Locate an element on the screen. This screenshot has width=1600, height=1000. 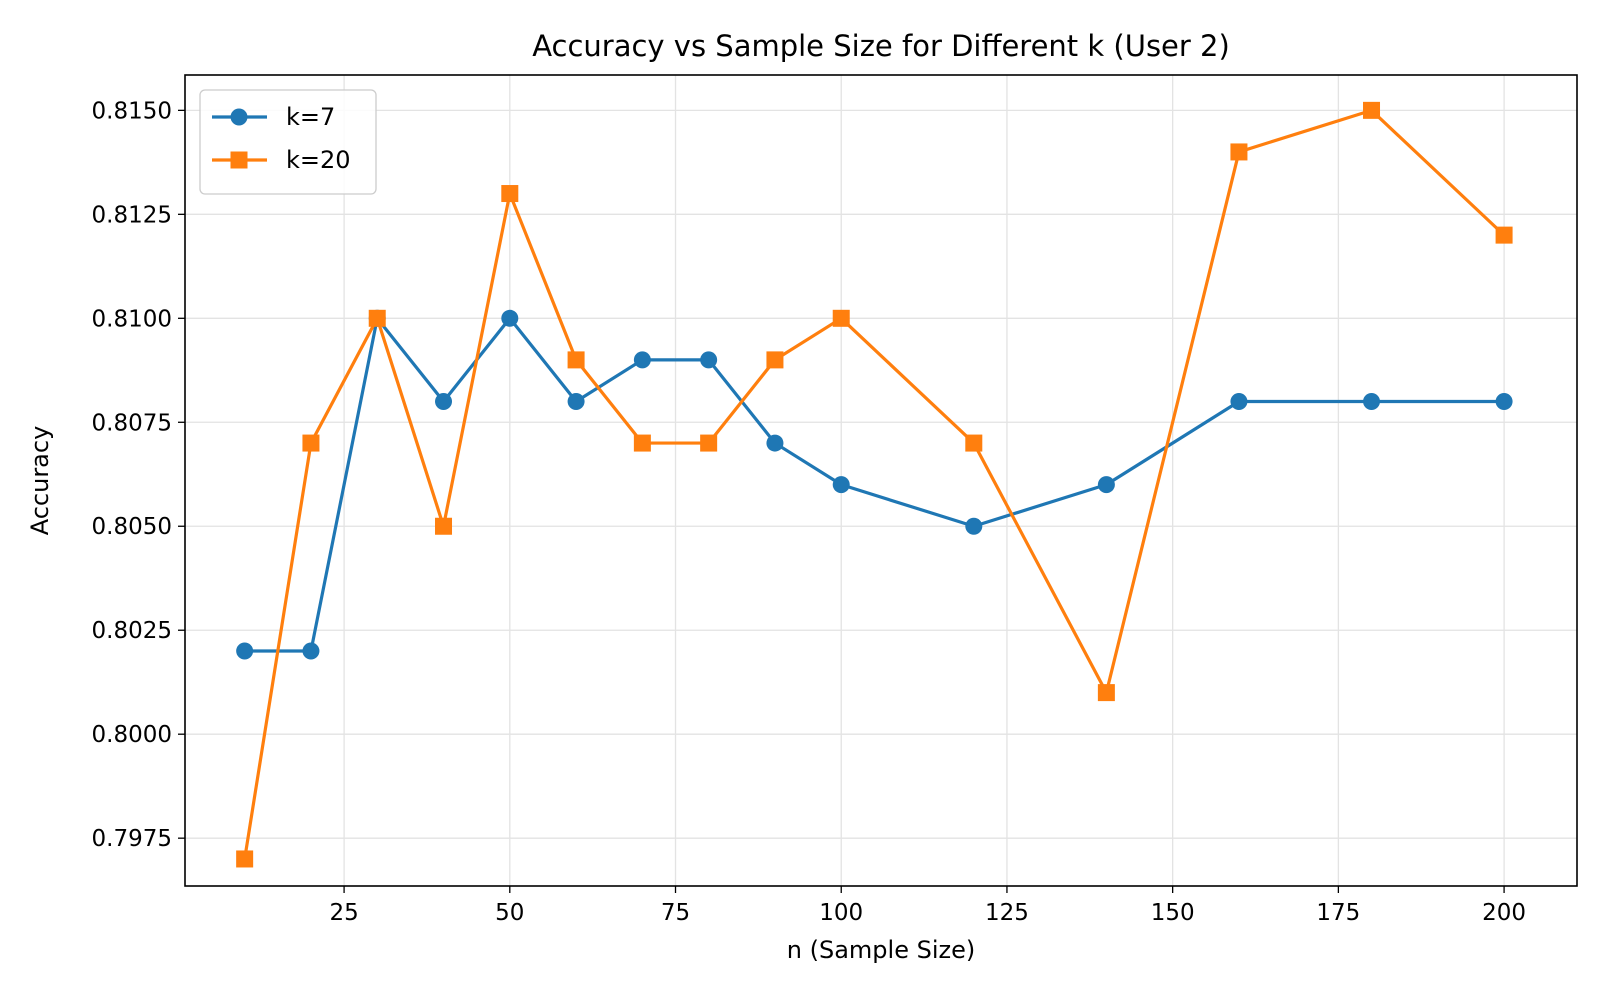
x-tick-label: 150 is located at coordinates (1173, 913).